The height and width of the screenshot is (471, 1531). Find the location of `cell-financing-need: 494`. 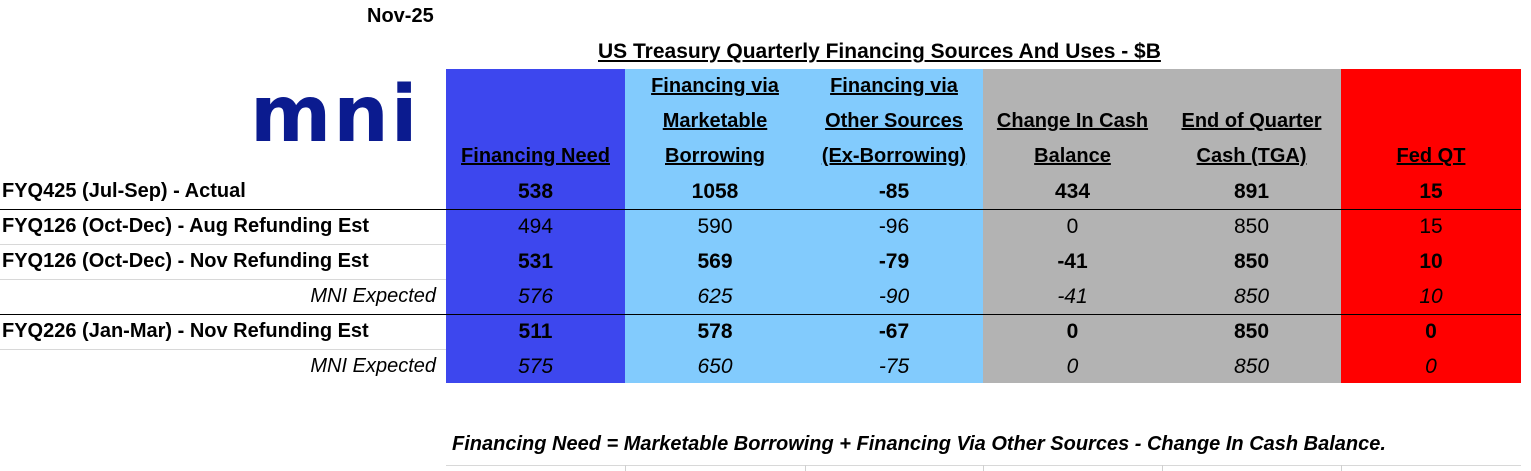

cell-financing-need: 494 is located at coordinates (535, 226).